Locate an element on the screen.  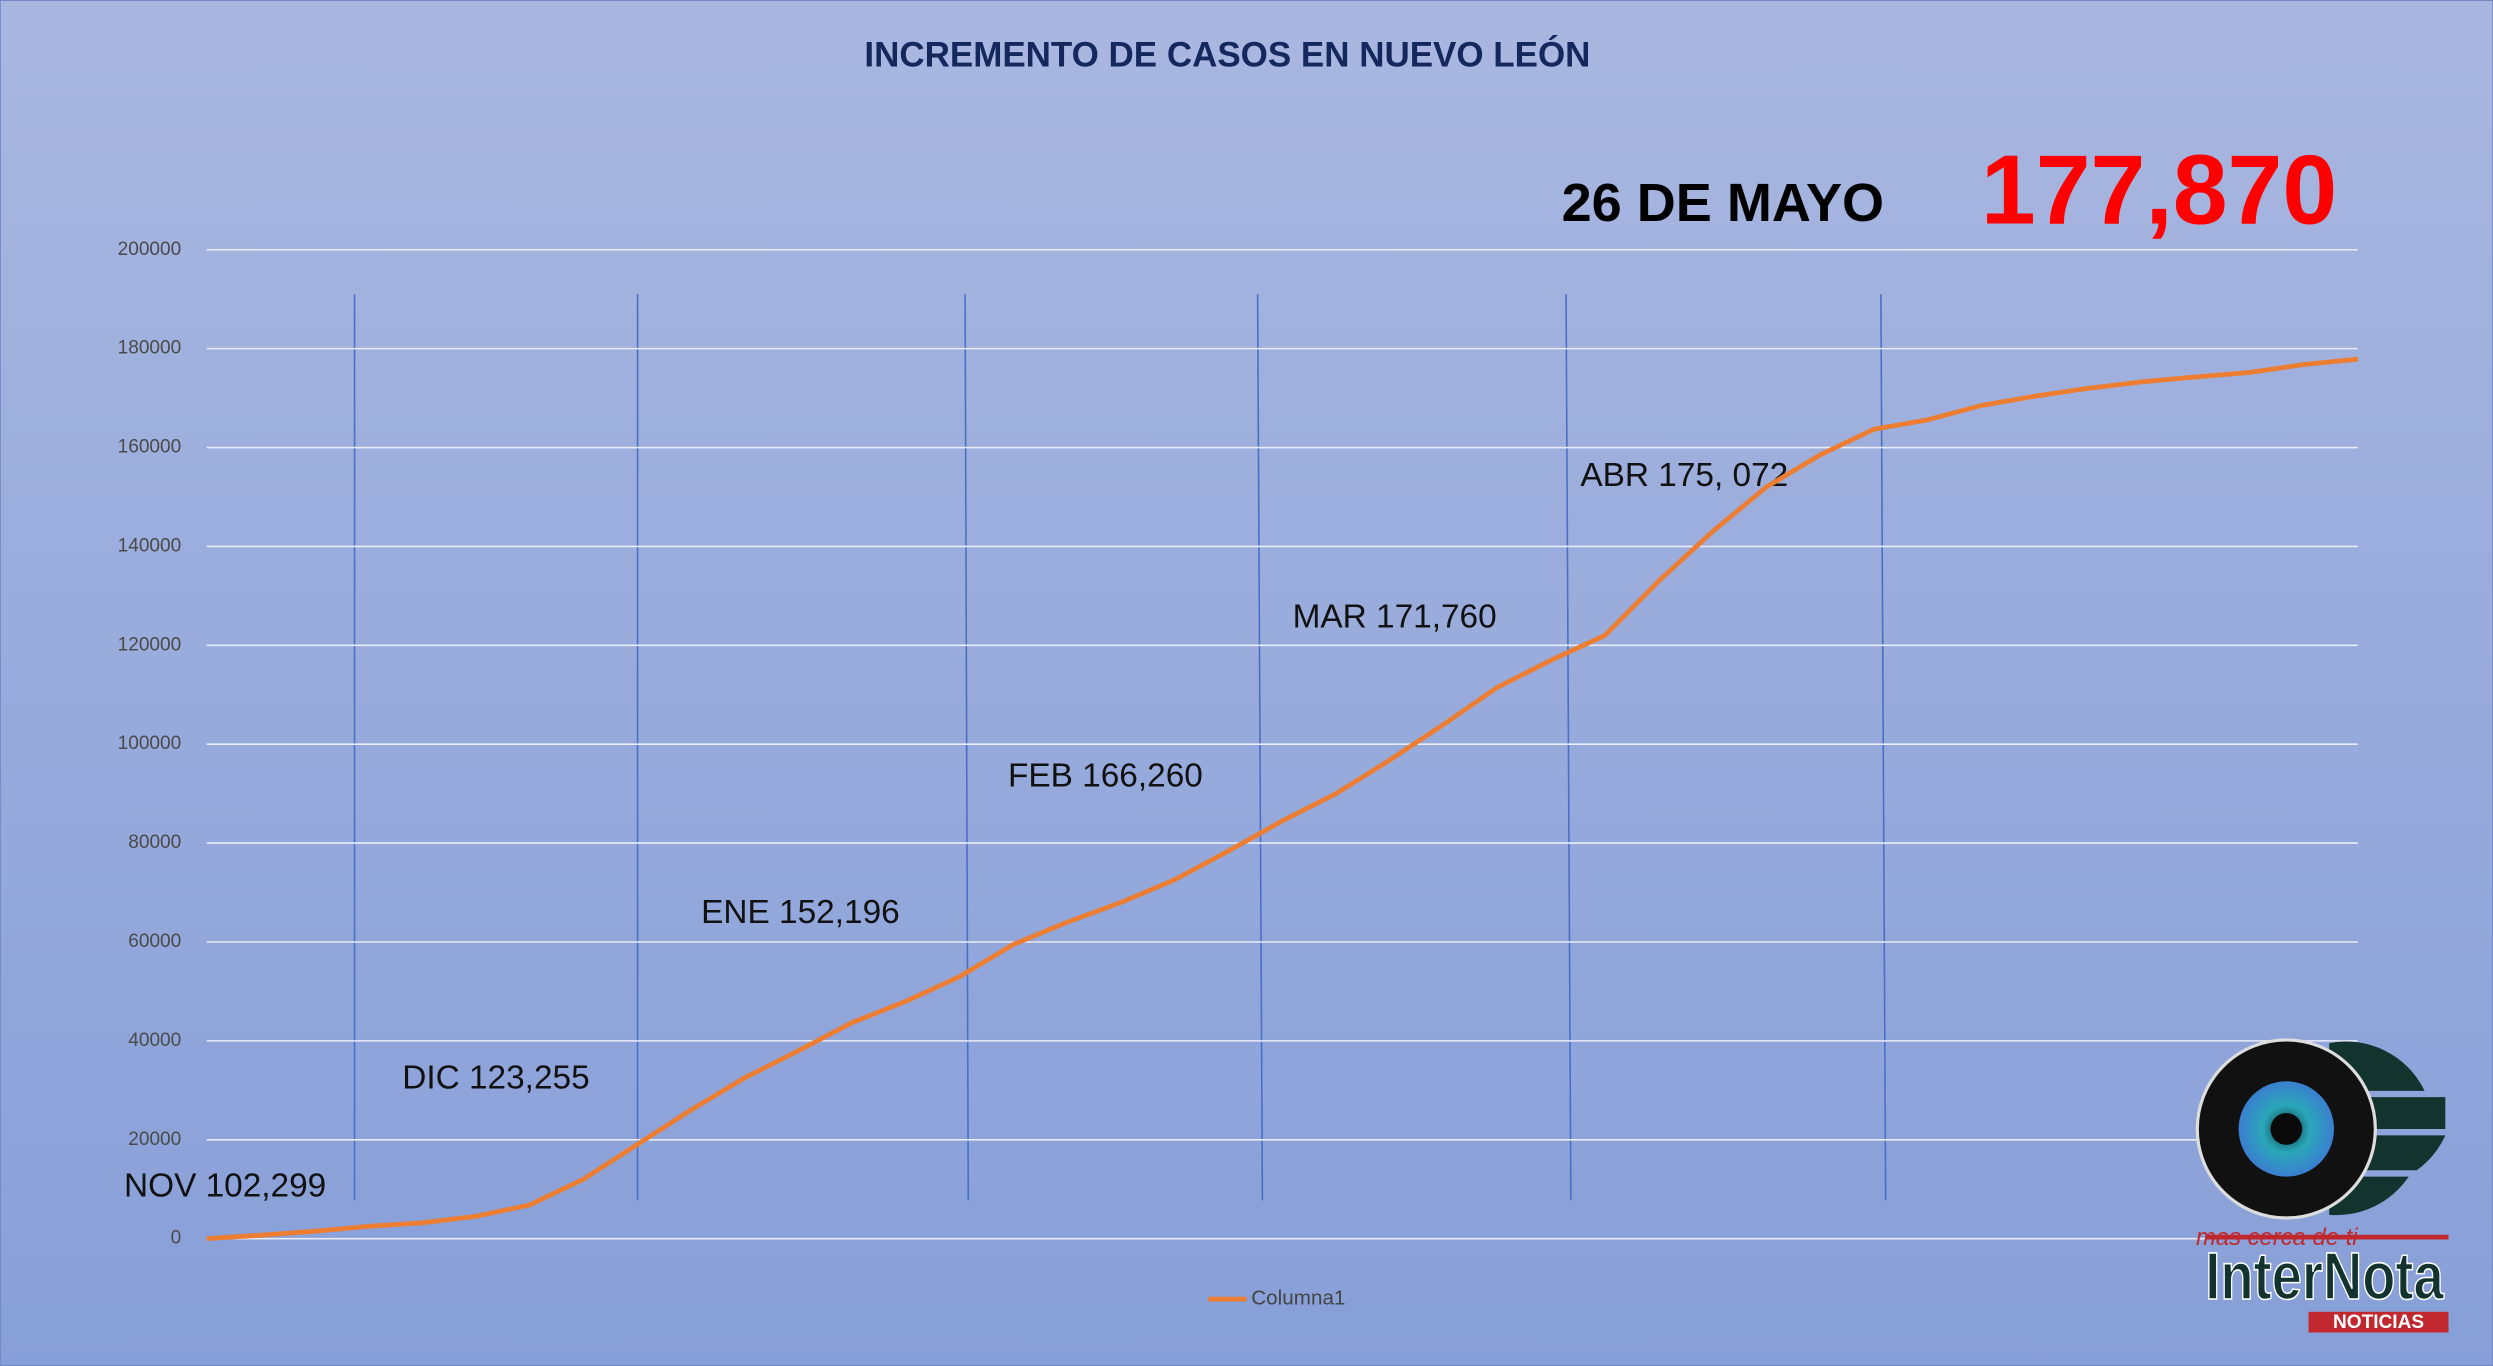
logo-sub: NOTICIAS is located at coordinates (2378, 1322).